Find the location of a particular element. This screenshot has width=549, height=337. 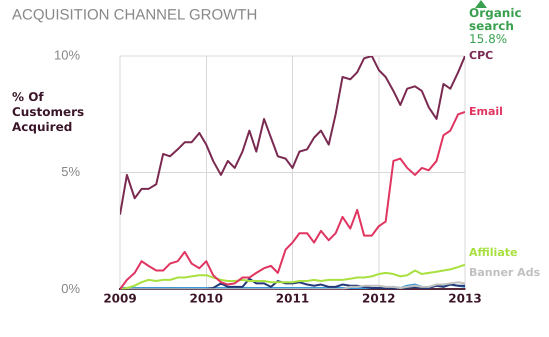

series-label: Email is located at coordinates (486, 111).